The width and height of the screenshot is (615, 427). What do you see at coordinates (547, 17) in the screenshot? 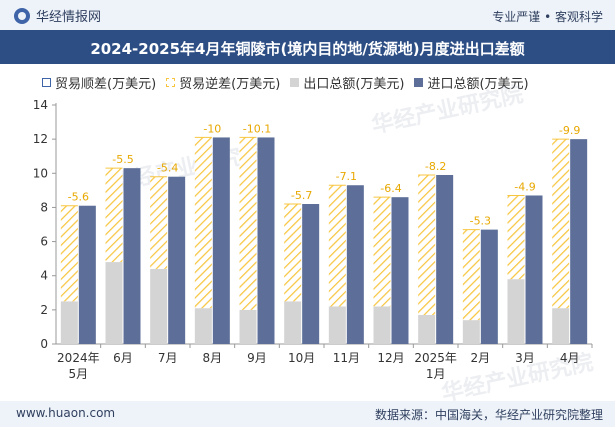
I see `tagline: 专业严谨 • 客观科学` at bounding box center [547, 17].